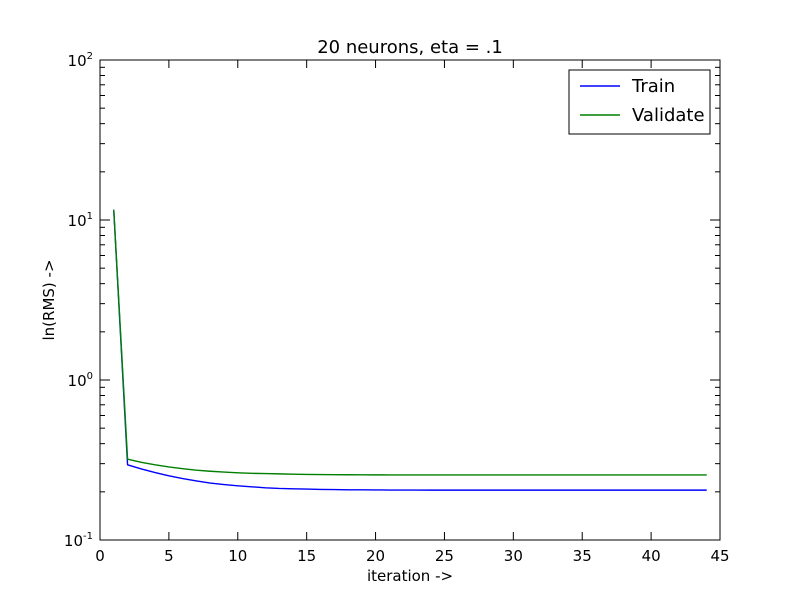  What do you see at coordinates (237, 556) in the screenshot?
I see `x-tick-label-10: 10` at bounding box center [237, 556].